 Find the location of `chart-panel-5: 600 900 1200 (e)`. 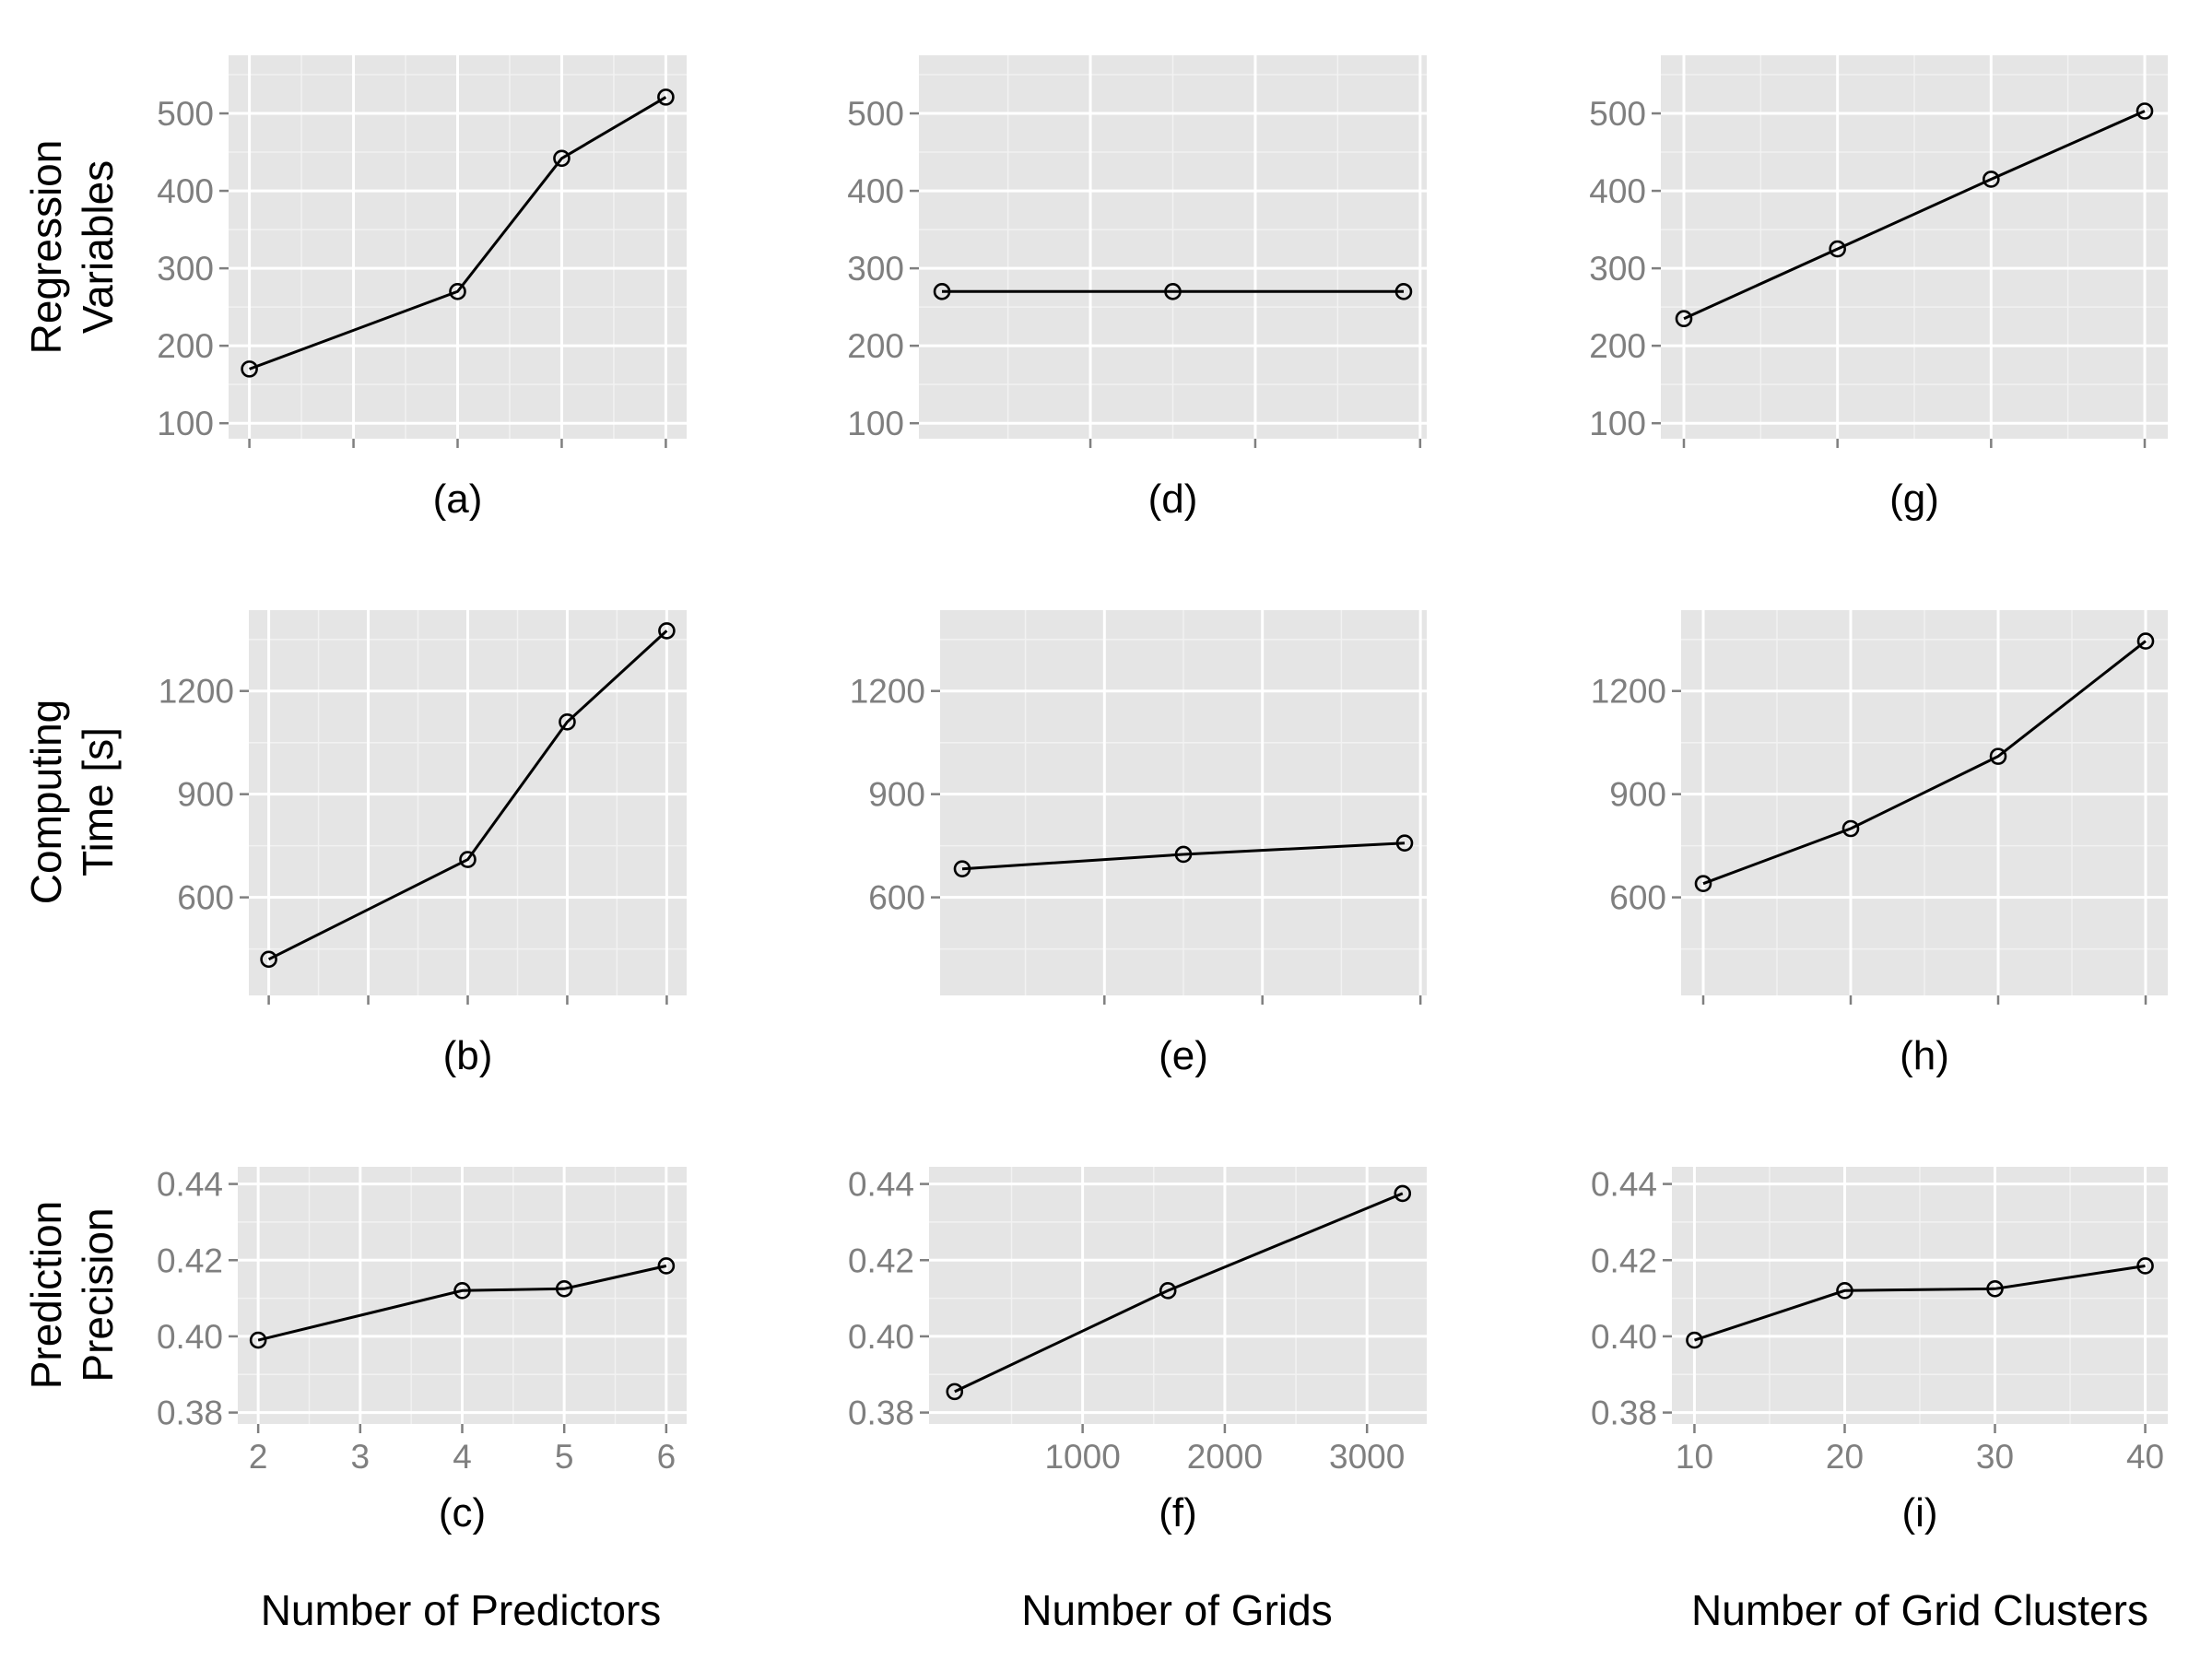

chart-panel-5: 600 900 1200 (e) is located at coordinates (1138, 844).